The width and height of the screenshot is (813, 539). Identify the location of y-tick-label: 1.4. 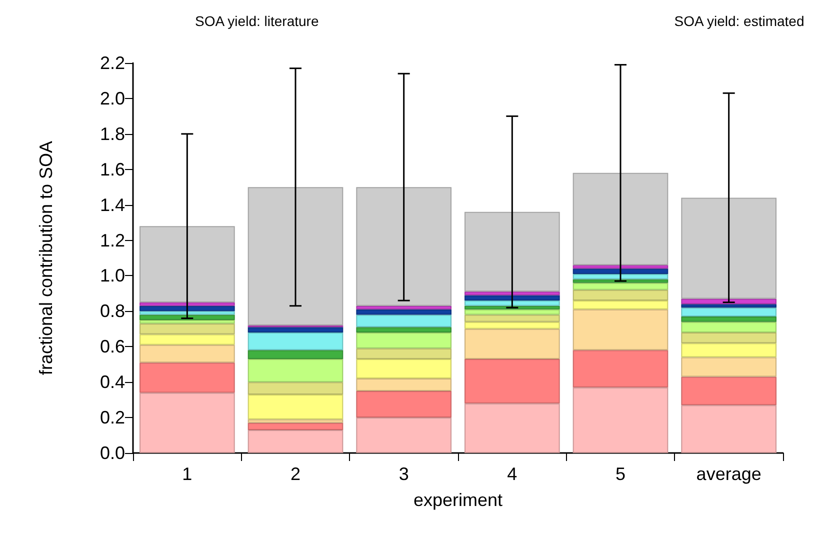
(112, 204).